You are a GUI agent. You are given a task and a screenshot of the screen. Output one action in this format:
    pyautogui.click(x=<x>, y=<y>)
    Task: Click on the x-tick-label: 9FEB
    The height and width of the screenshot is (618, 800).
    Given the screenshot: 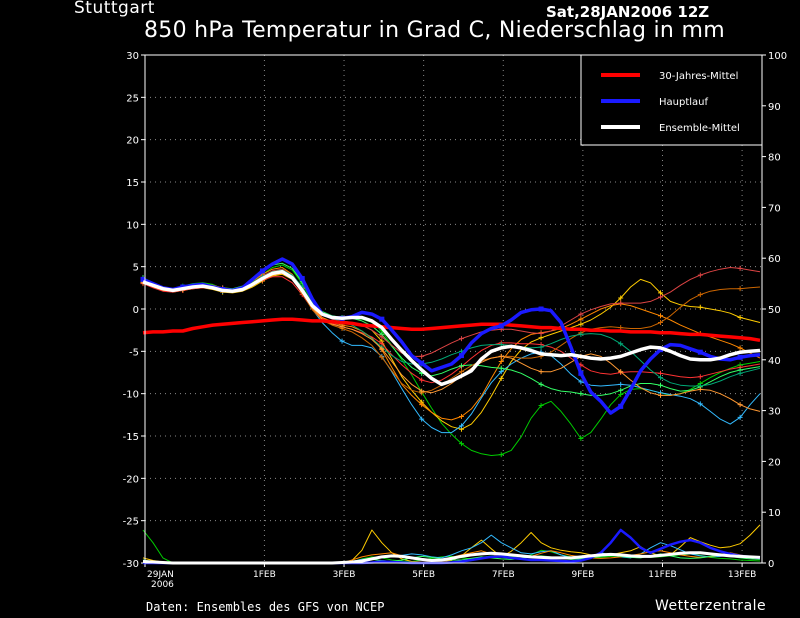 What is the action you would take?
    pyautogui.click(x=582, y=575)
    